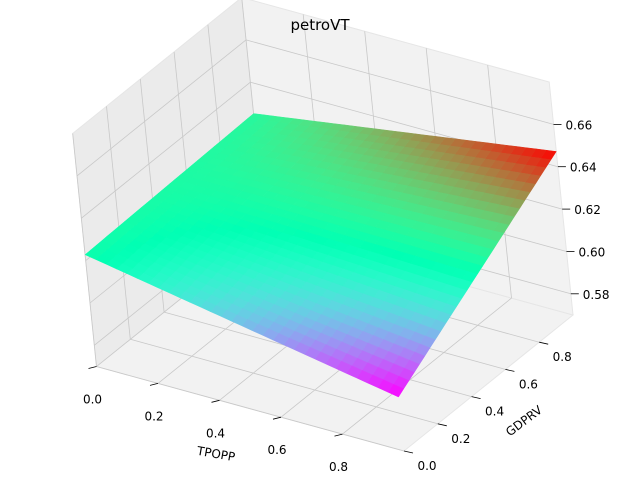  Describe the element at coordinates (92, 400) in the screenshot. I see `x-tick-label: 0.0` at that location.